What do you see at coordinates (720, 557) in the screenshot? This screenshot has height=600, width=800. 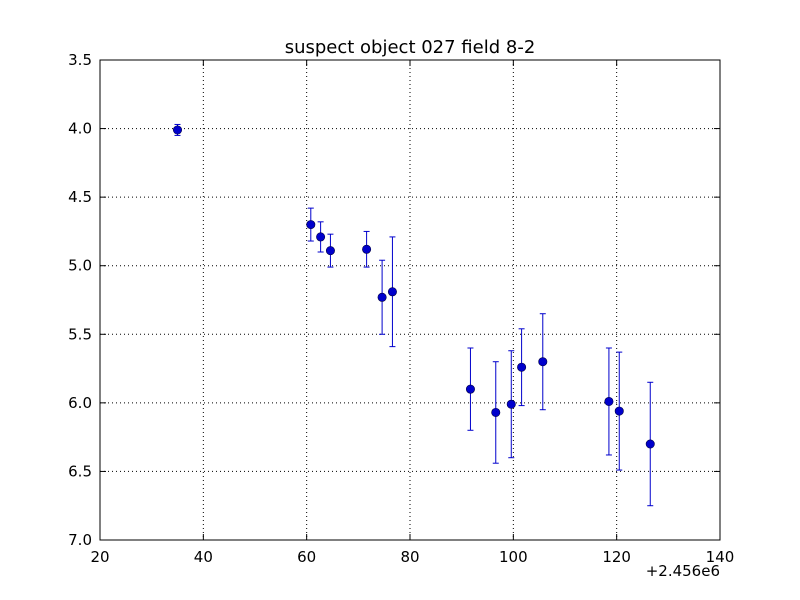 I see `x-tick-label: 140` at bounding box center [720, 557].